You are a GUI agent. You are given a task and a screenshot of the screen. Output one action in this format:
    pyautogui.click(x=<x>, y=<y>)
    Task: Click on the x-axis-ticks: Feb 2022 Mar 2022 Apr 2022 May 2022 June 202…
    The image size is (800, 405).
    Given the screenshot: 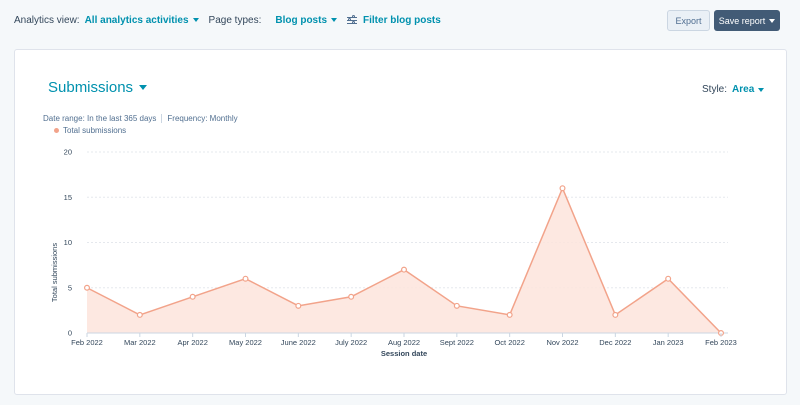 What is the action you would take?
    pyautogui.click(x=404, y=340)
    